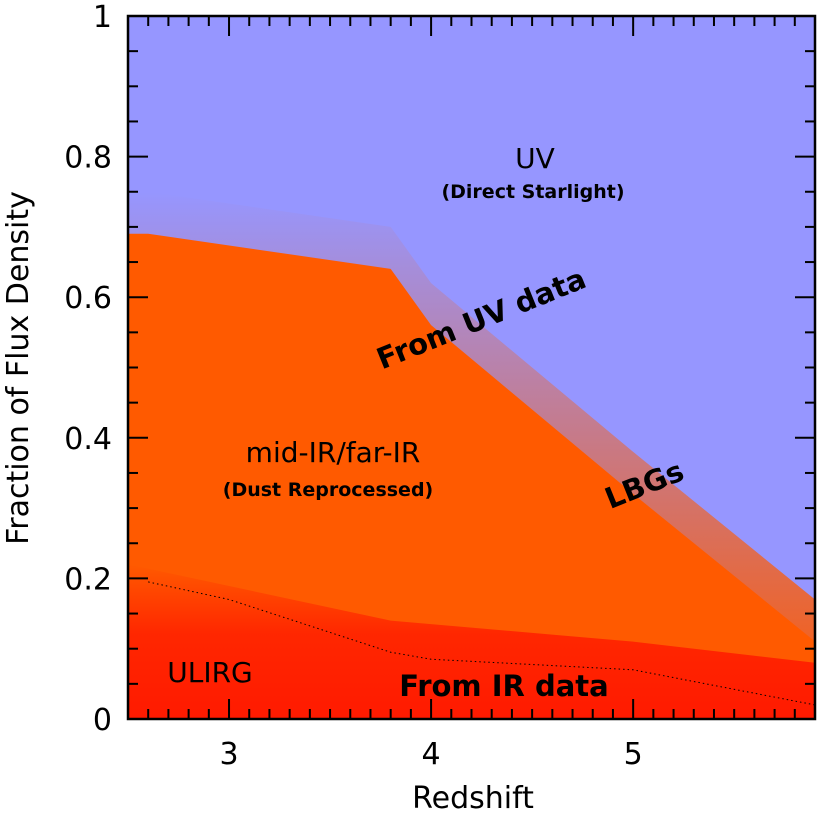 Image resolution: width=830 pixels, height=826 pixels. Describe the element at coordinates (535, 158) in the screenshot. I see `uv-label: UV` at that location.